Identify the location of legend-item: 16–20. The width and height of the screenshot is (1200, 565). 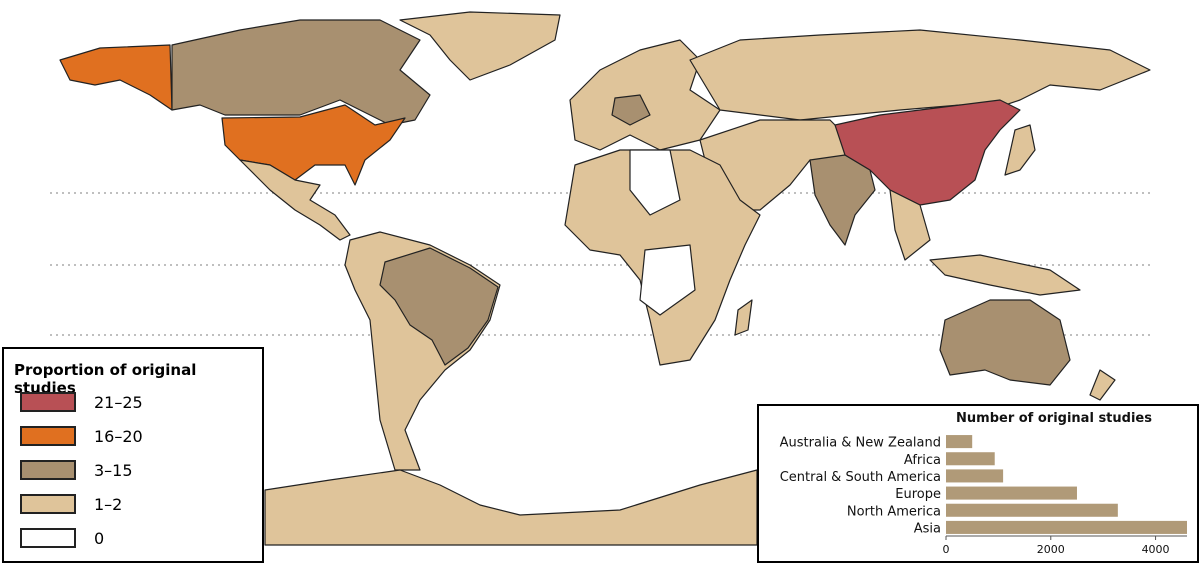
(81, 436).